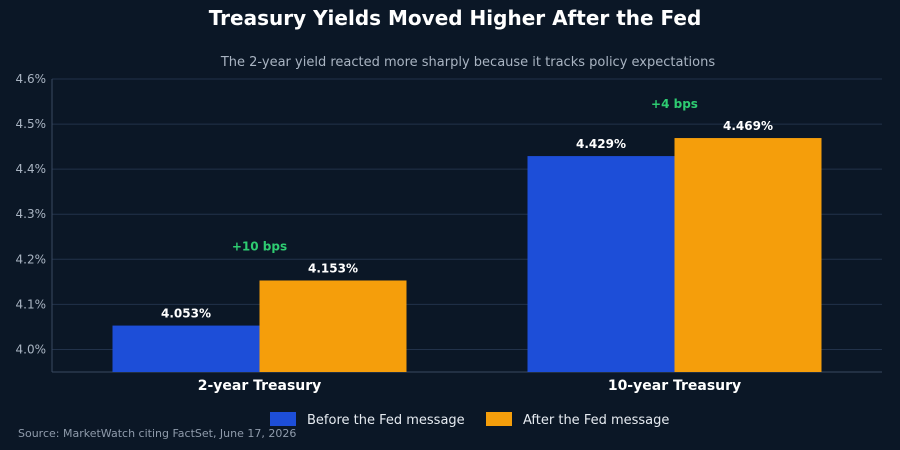 This screenshot has width=900, height=450. What do you see at coordinates (31, 349) in the screenshot?
I see `y-tick-label: 4.0%` at bounding box center [31, 349].